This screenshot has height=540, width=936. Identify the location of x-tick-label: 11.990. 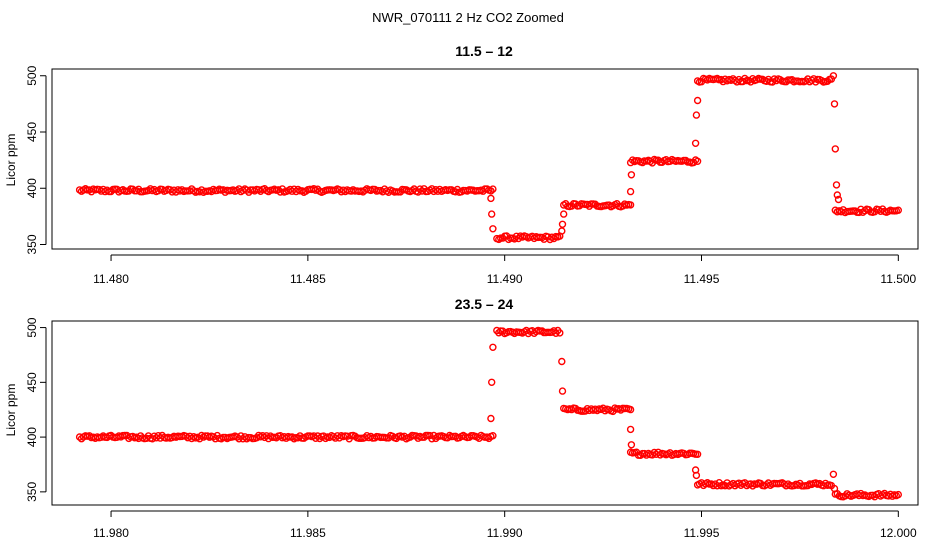
(505, 533).